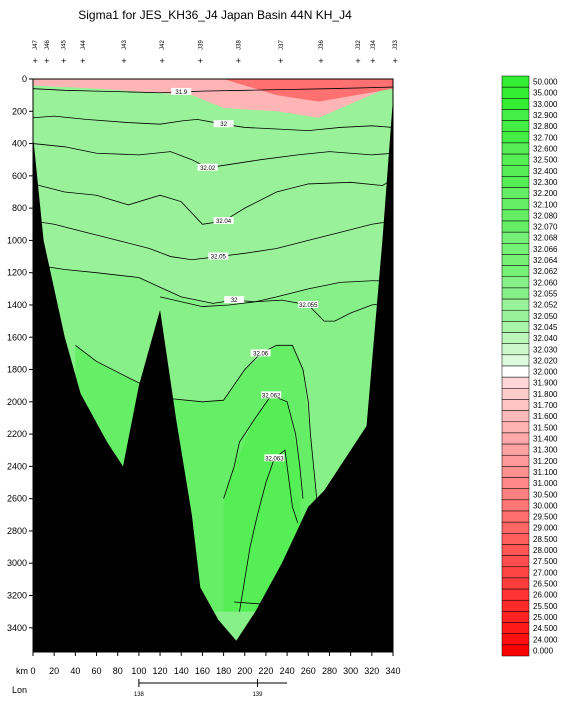 Image resolution: width=573 pixels, height=717 pixels. I want to click on y-tick-label: 200, so click(19, 111).